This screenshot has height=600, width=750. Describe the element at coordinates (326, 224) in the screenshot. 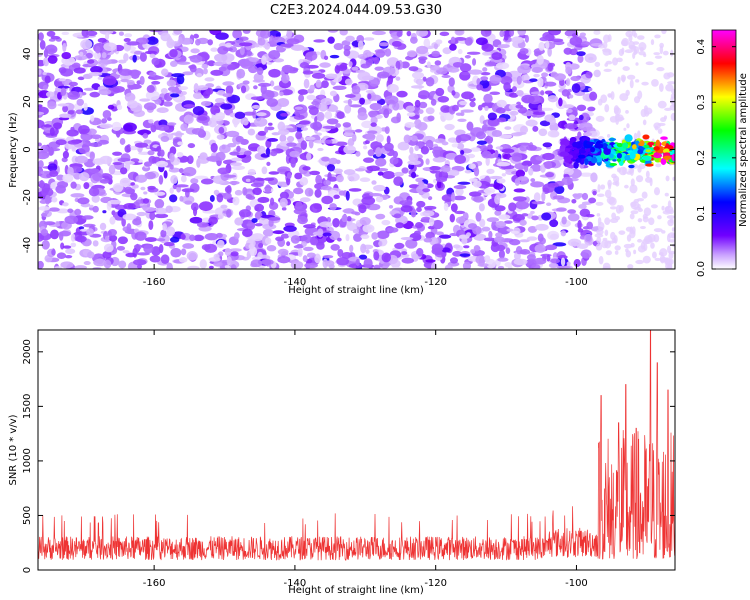

I see `spectrogram-blob-1994` at that location.